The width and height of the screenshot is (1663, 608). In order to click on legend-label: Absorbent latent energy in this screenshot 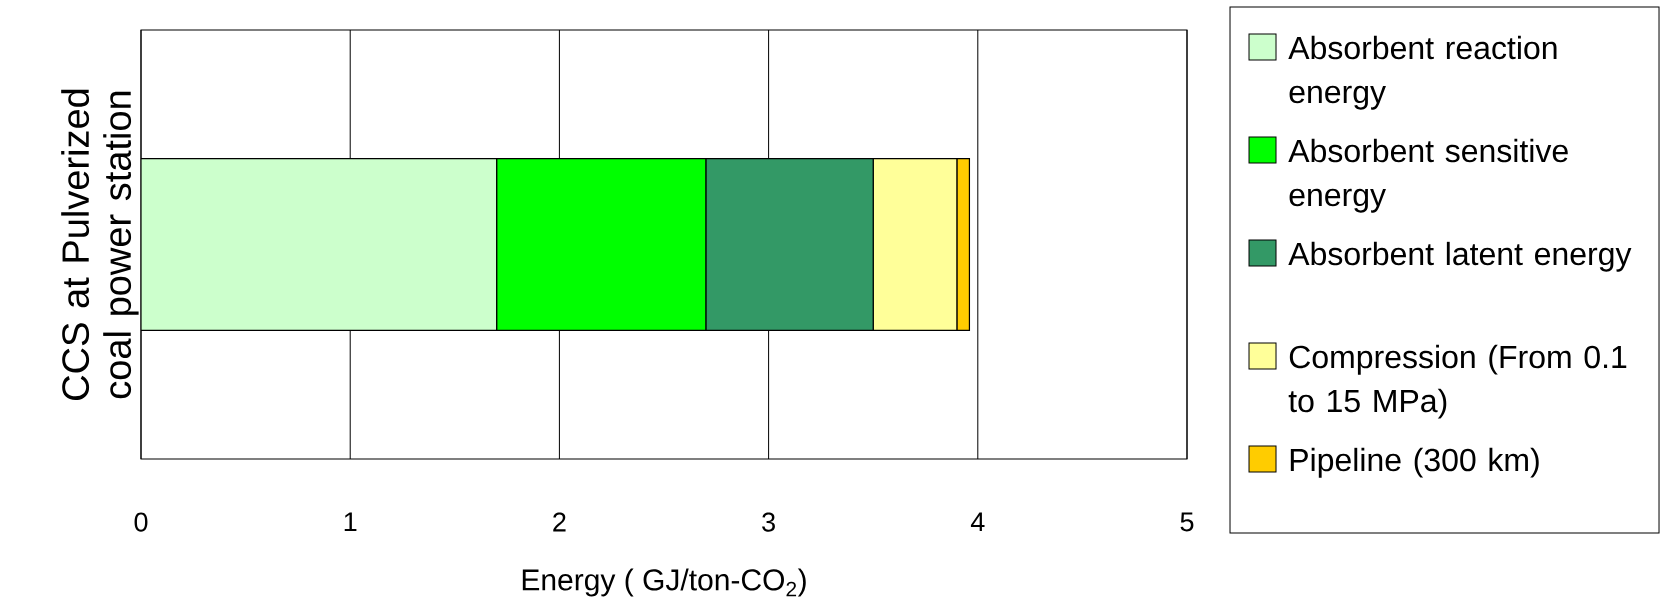, I will do `click(1460, 256)`.